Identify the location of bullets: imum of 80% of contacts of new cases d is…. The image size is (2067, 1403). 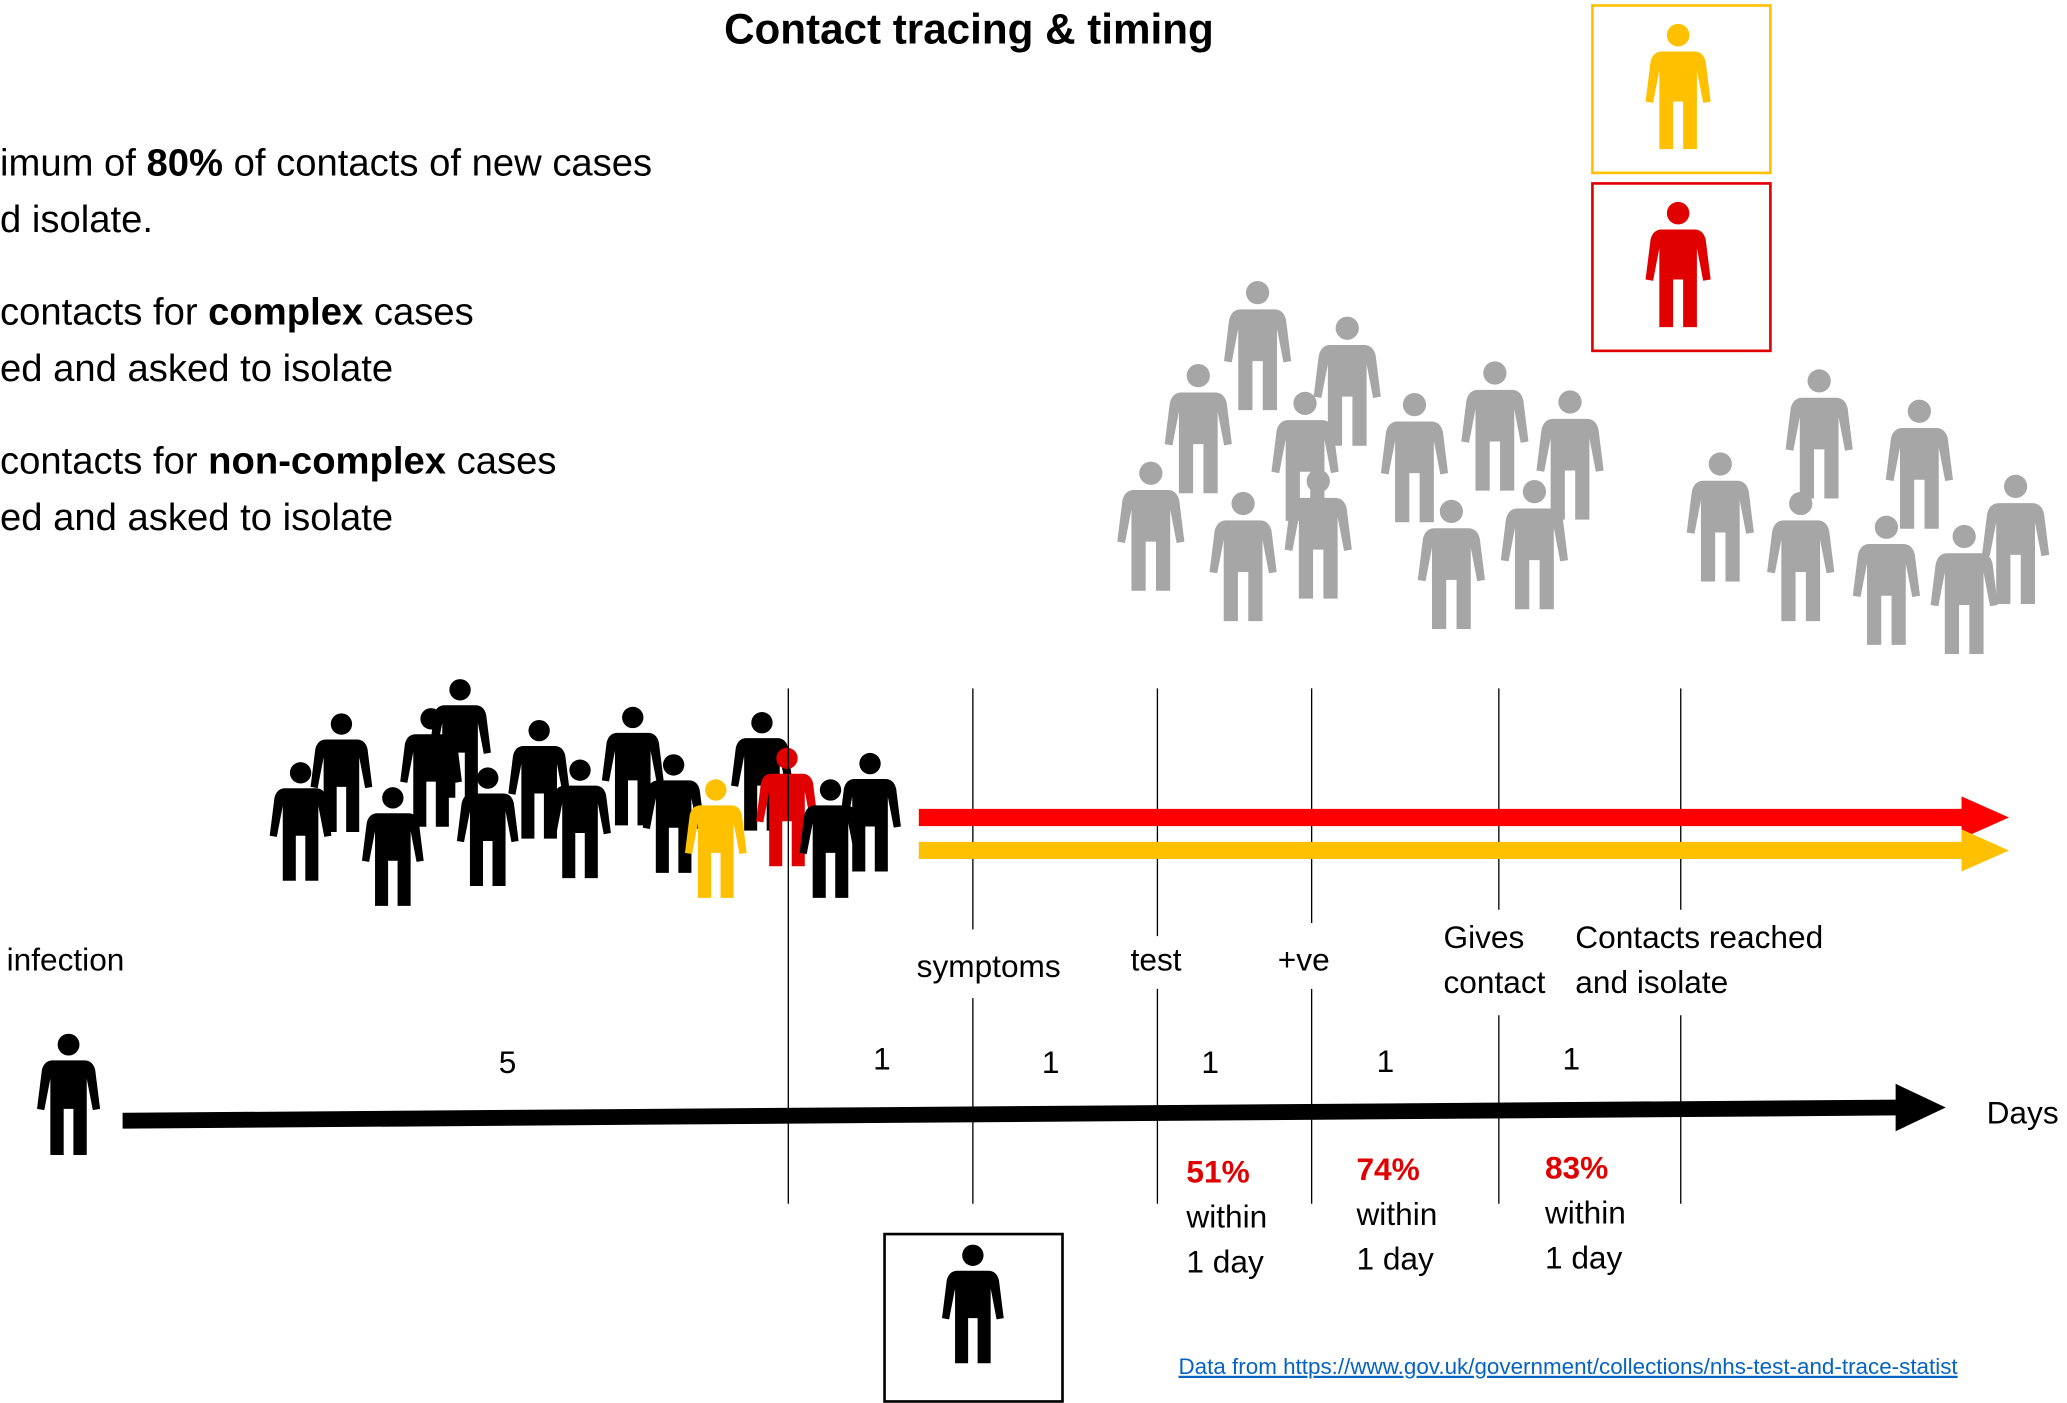
(326, 341).